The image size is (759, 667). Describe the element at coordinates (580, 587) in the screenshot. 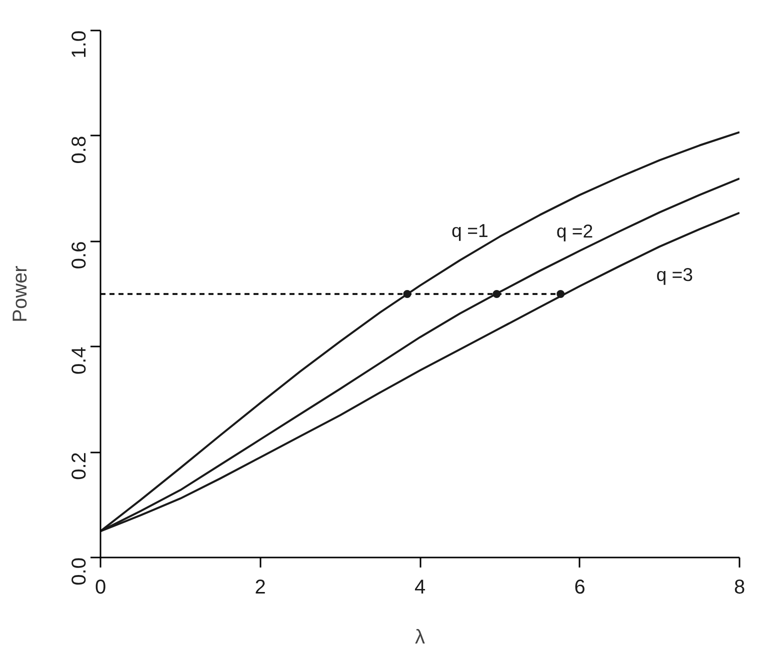

I see `x-tick-label: 6` at that location.